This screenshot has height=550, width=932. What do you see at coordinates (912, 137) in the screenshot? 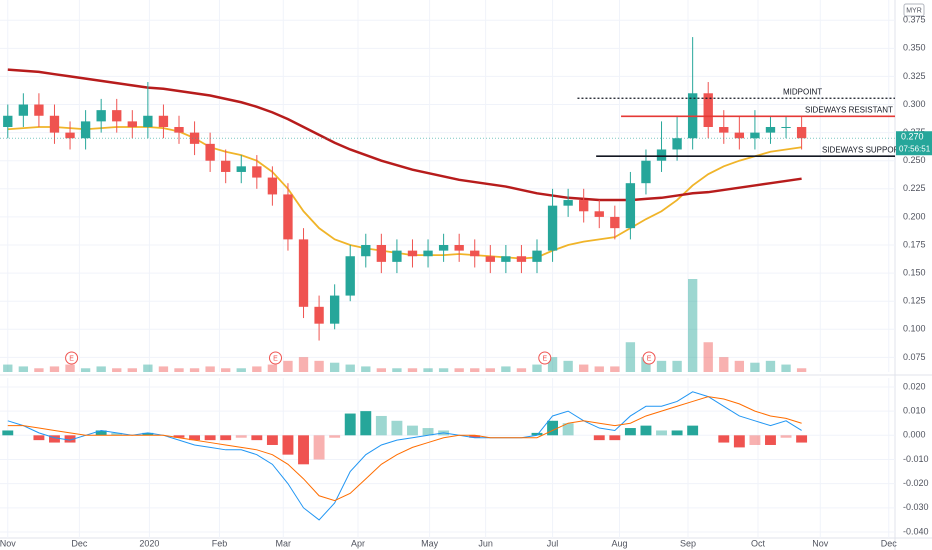
I see `last-price-label: 0.270` at bounding box center [912, 137].